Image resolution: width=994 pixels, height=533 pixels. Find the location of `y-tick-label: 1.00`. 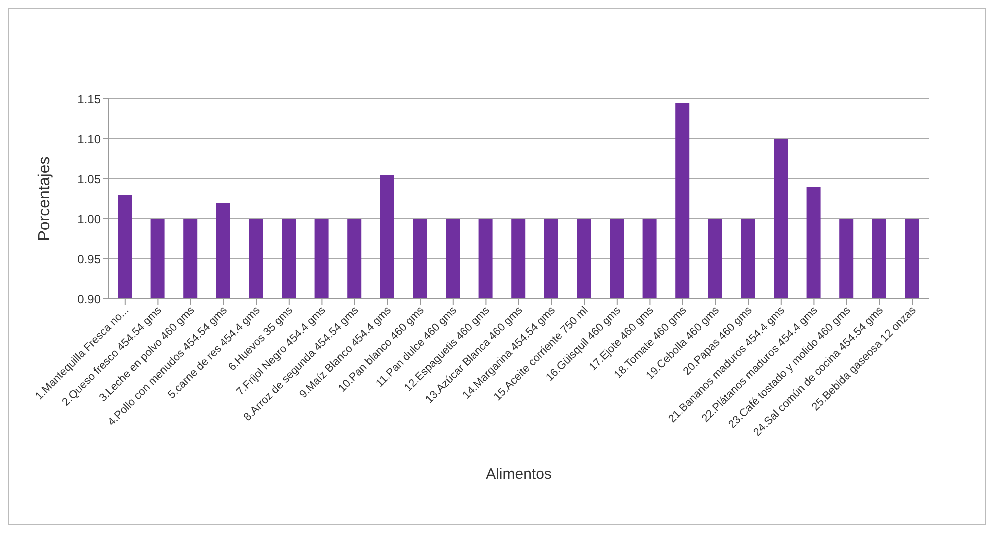

y-tick-label: 1.00 is located at coordinates (90, 219).